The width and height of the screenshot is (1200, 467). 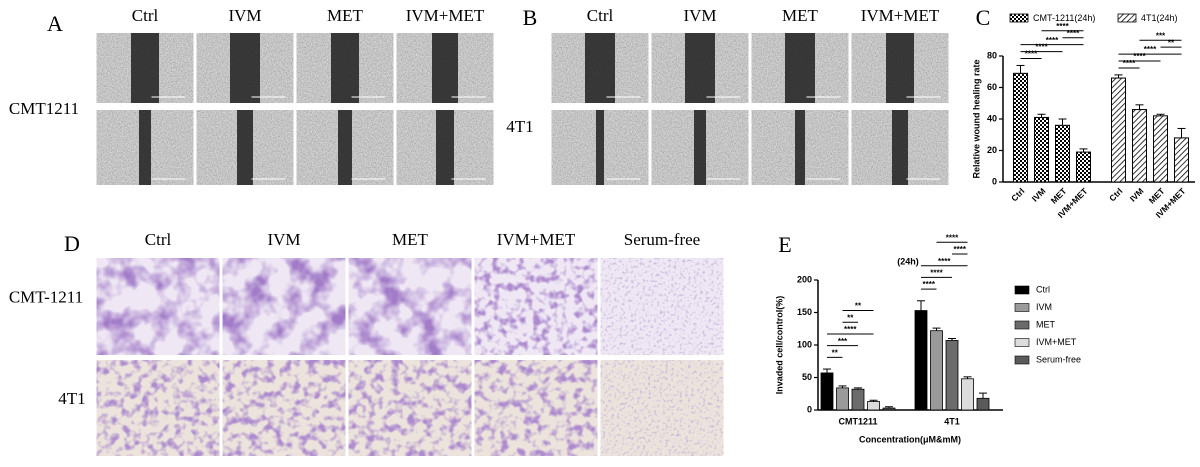 I want to click on panel-label: D, so click(x=72, y=243).